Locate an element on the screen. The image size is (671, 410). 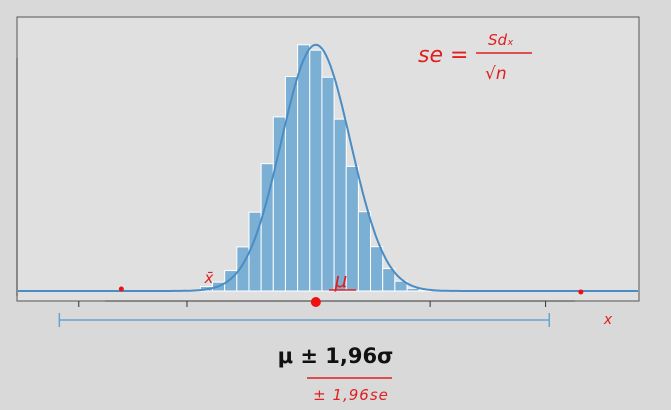
x-bar-point is located at coordinates (121, 289).